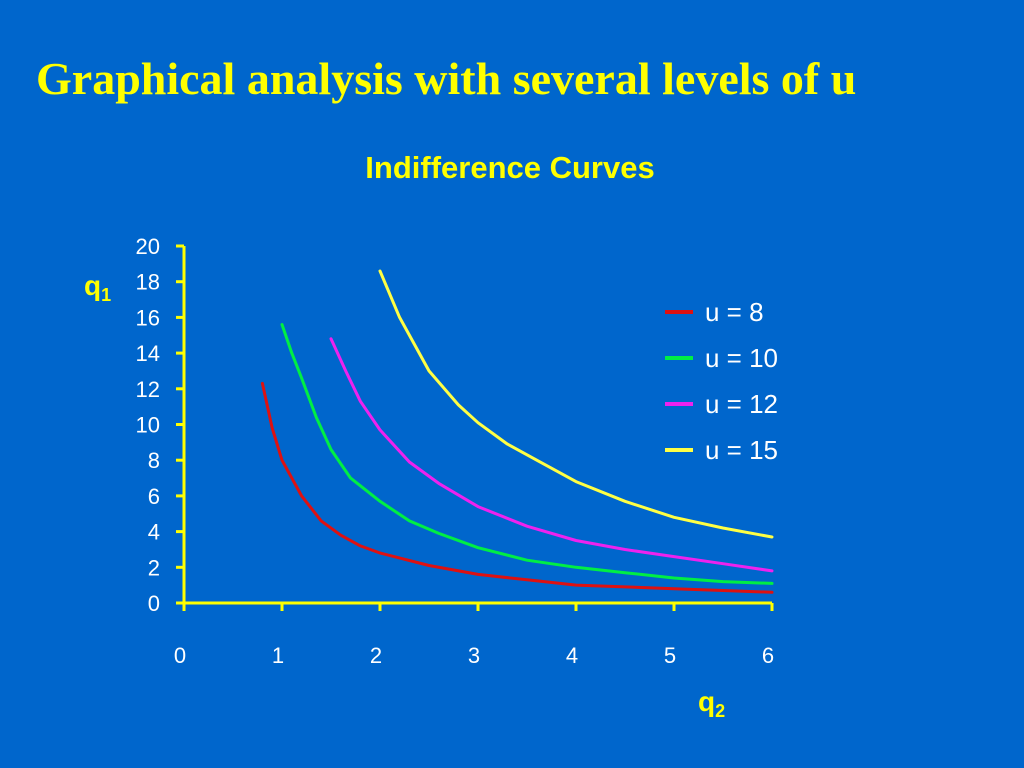 Image resolution: width=1024 pixels, height=768 pixels. I want to click on y-tick-label: 2, so click(154, 567).